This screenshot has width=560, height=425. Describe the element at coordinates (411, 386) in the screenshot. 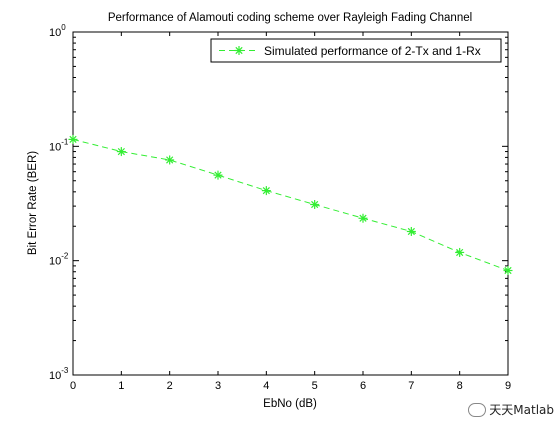

I see `x-tick-label: 7` at that location.